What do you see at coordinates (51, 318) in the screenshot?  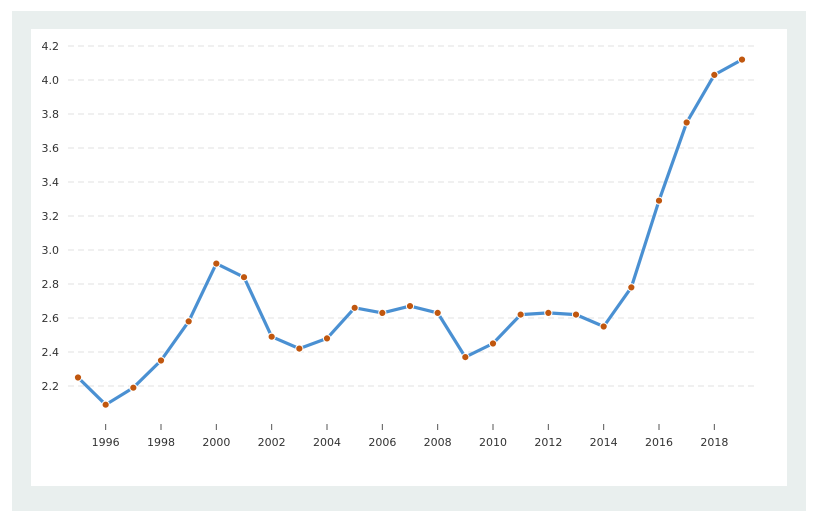 I see `y-tick-label: 2.6` at bounding box center [51, 318].